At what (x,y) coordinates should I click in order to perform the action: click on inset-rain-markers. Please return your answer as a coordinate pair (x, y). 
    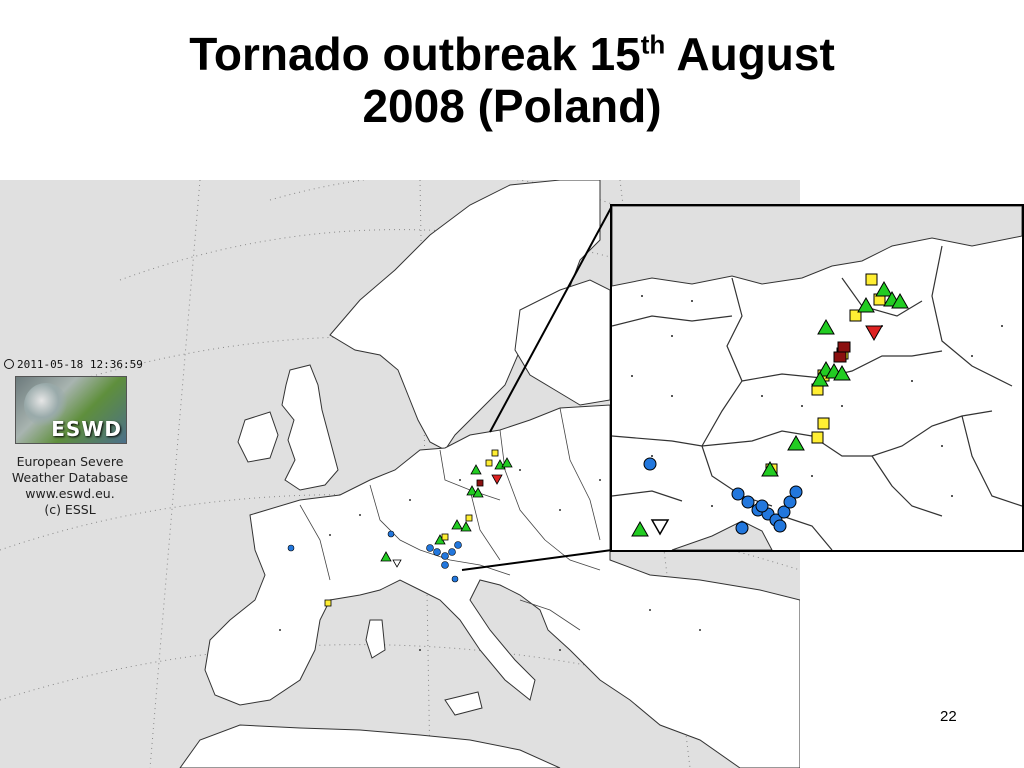
    Looking at the image, I should click on (766, 430).